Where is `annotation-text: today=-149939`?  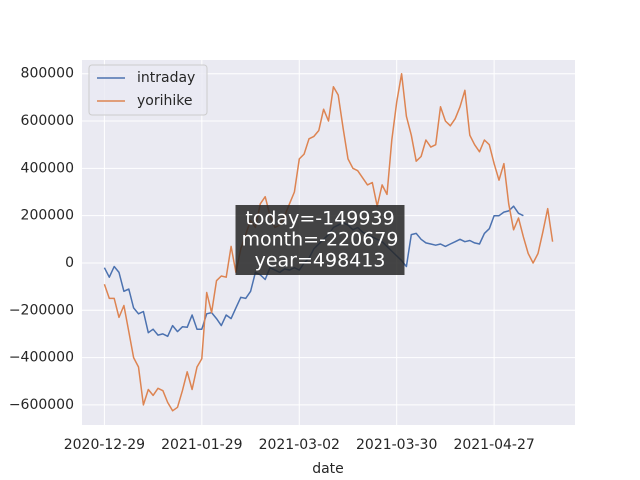 annotation-text: today=-149939 is located at coordinates (319, 219).